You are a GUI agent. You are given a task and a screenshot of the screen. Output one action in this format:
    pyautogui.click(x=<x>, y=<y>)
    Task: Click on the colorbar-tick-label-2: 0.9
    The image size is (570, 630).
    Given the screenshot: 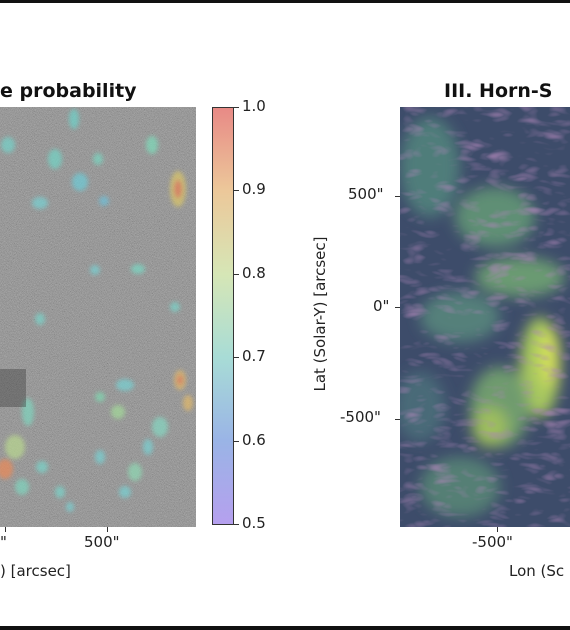 What is the action you would take?
    pyautogui.click(x=254, y=189)
    